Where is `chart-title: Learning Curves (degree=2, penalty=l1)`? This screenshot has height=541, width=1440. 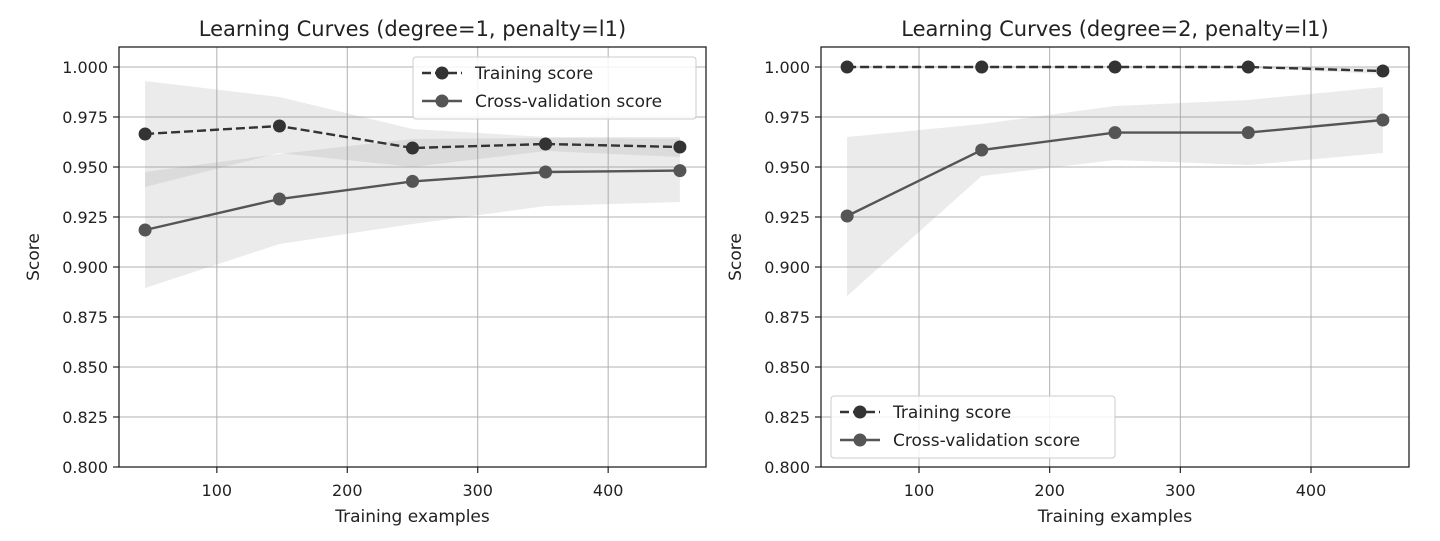
chart-title: Learning Curves (degree=2, penalty=l1) is located at coordinates (1114, 29).